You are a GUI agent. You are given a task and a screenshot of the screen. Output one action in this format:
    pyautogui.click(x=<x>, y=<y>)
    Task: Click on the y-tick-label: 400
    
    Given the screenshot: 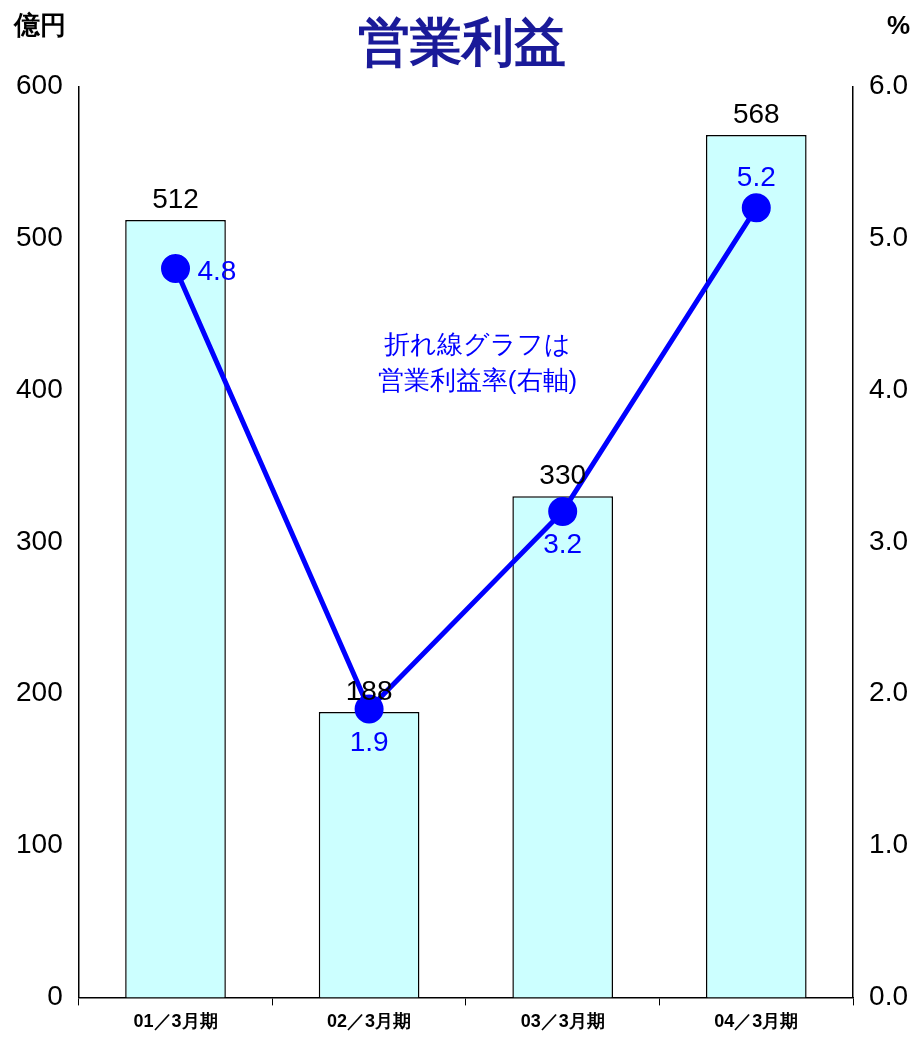 What is the action you would take?
    pyautogui.click(x=39, y=388)
    